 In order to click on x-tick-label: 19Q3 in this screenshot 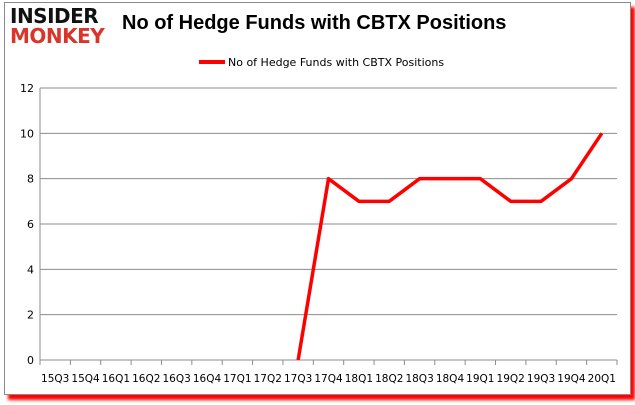, I will do `click(541, 379)`.